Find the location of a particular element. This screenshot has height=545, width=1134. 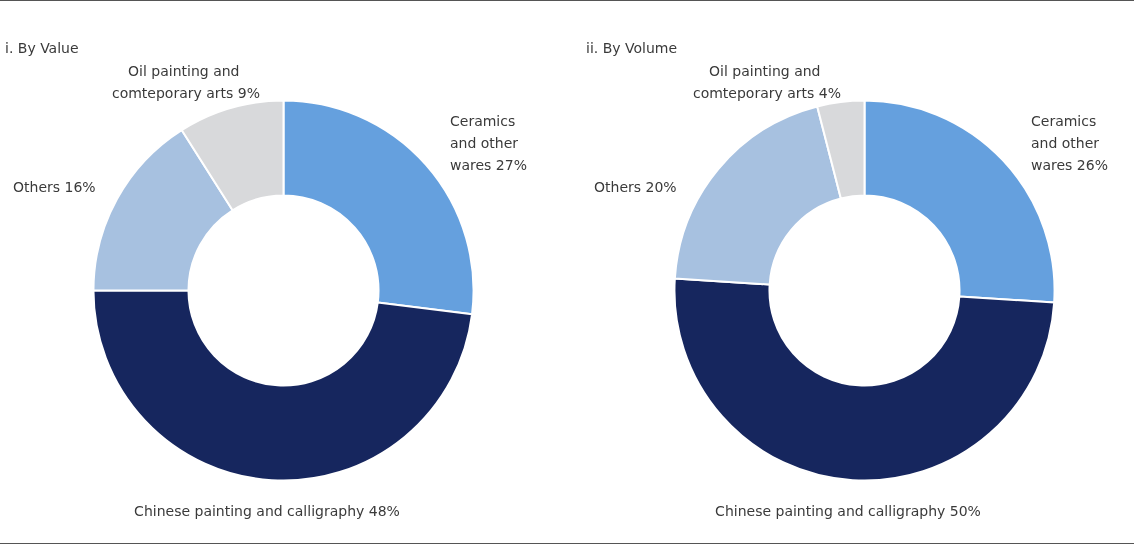

slice-label: Oil painting and comteporary arts 9% is located at coordinates (186, 82).